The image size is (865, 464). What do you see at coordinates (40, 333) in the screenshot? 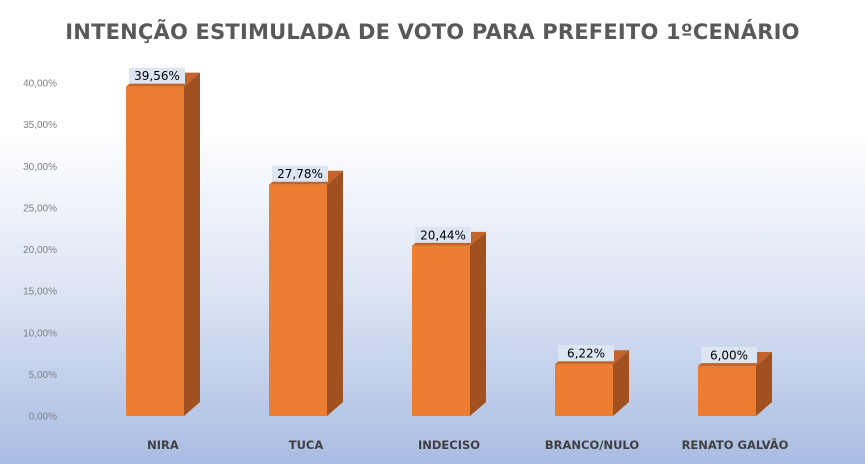
I see `y-tick-label: 10,00%` at bounding box center [40, 333].